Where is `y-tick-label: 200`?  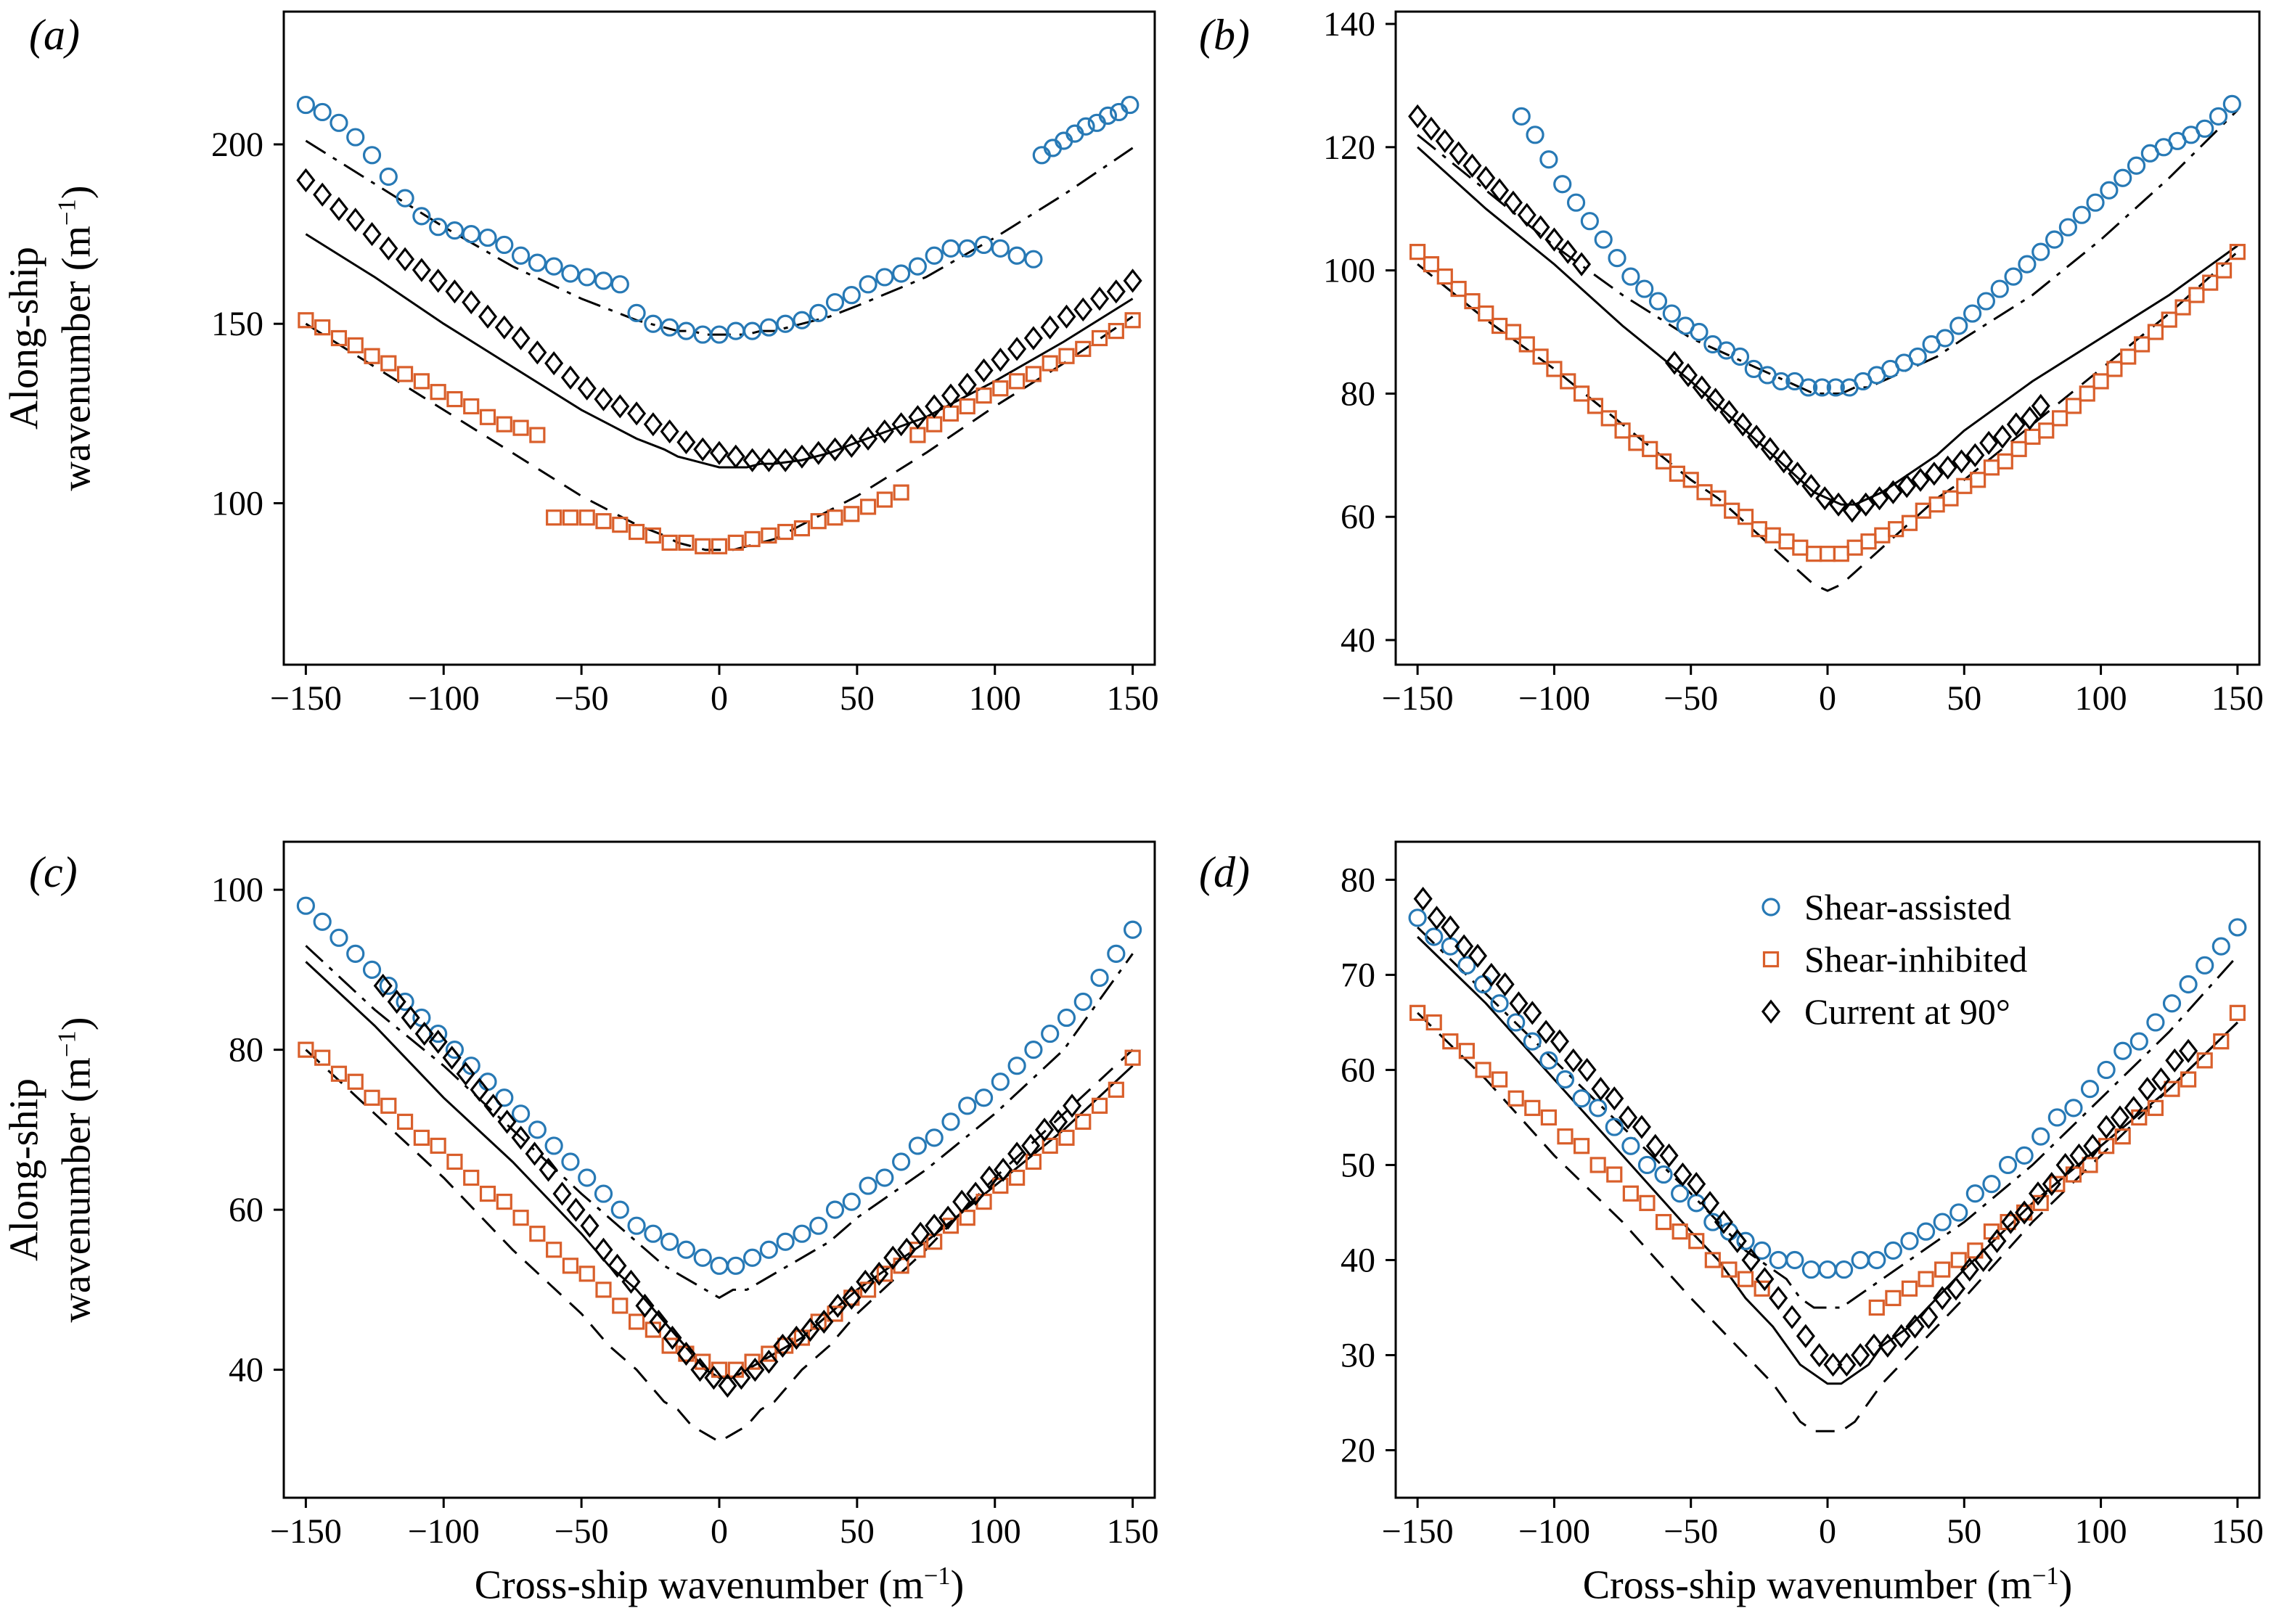 y-tick-label: 200 is located at coordinates (237, 145).